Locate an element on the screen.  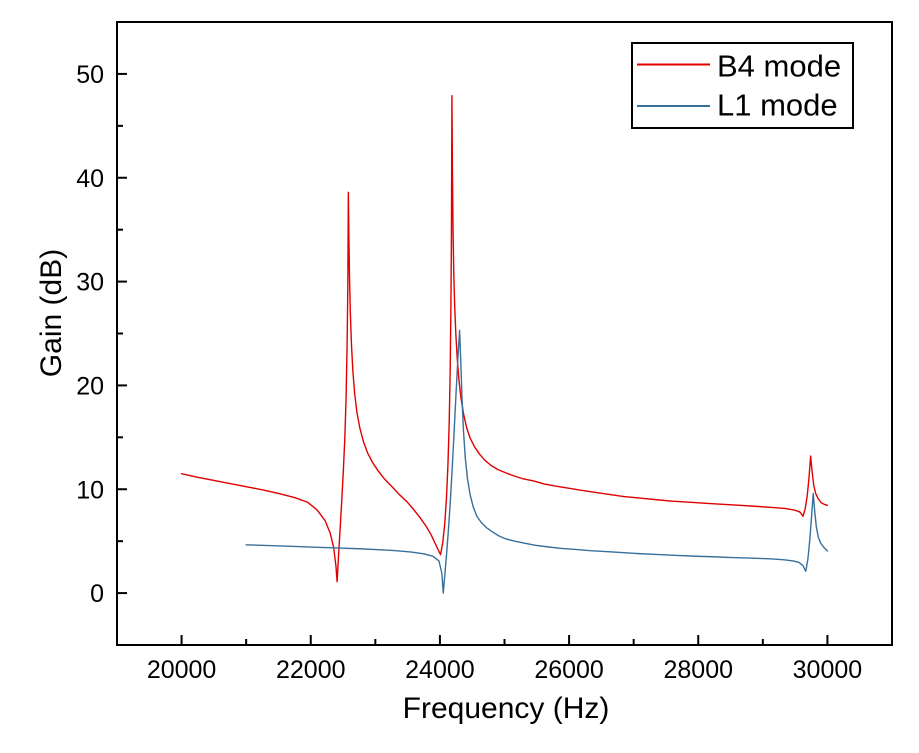
x-tick-label-26000: 26000 is located at coordinates (569, 670).